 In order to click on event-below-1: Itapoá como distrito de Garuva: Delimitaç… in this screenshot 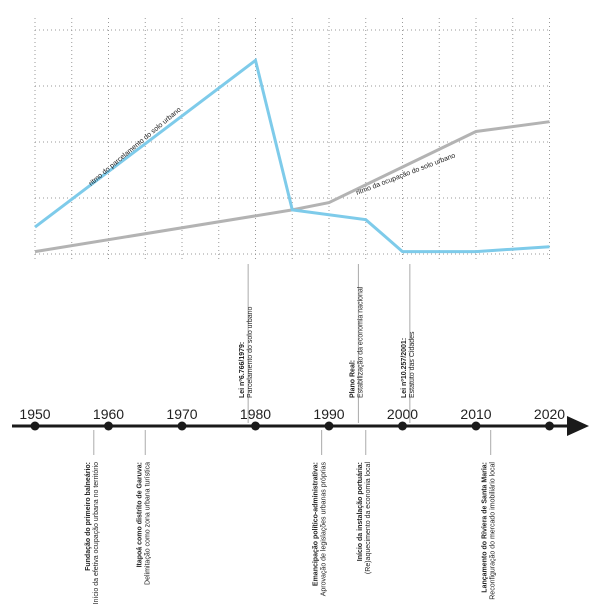, I will do `click(143, 507)`.